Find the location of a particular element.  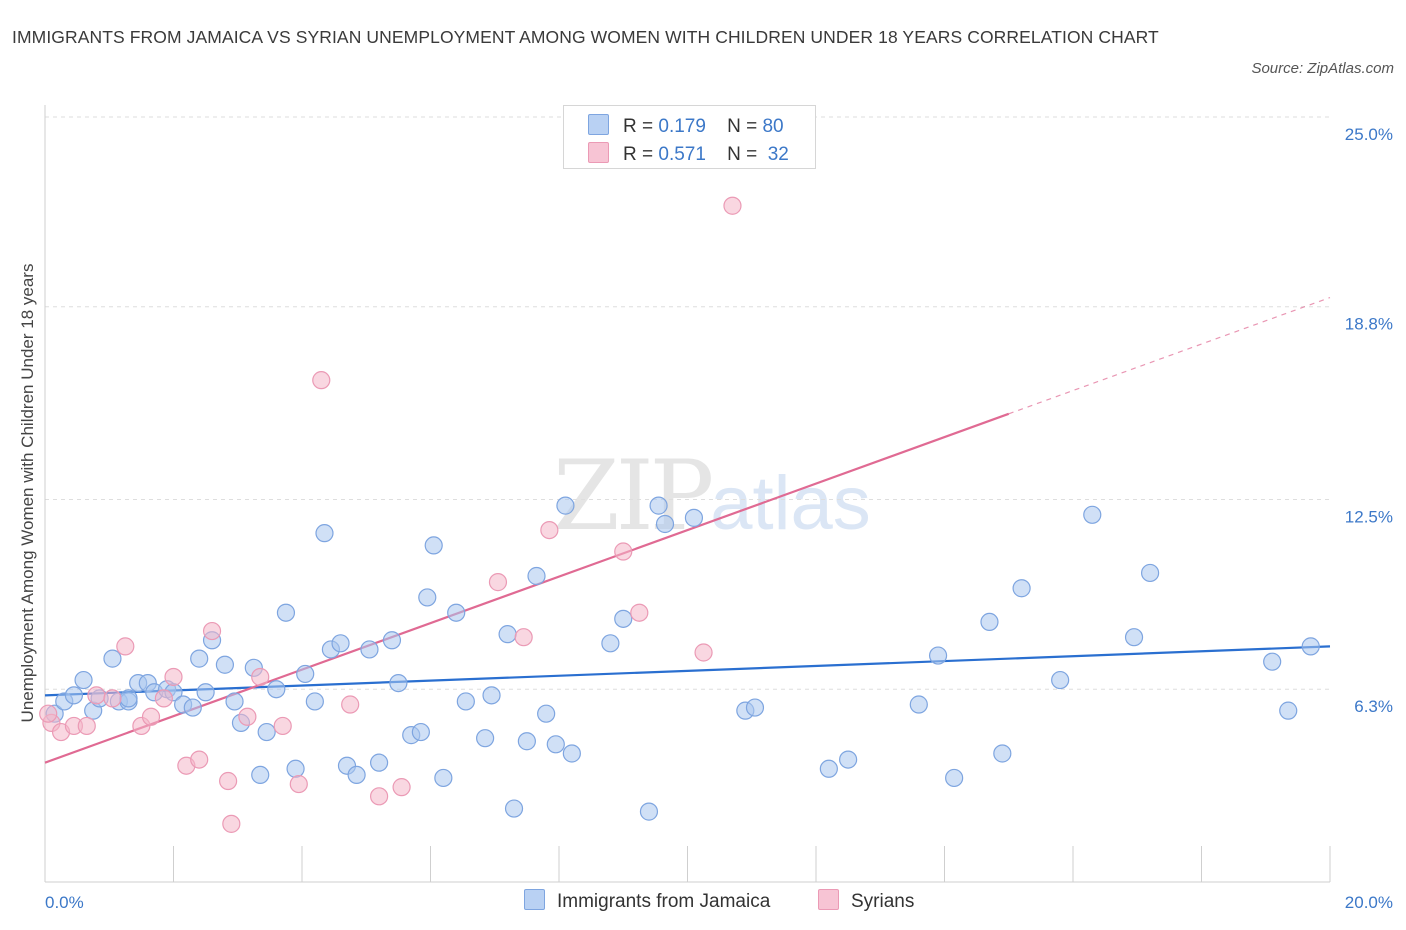

bottom-legend-jamaica: Immigrants from Jamaica is located at coordinates (647, 901).